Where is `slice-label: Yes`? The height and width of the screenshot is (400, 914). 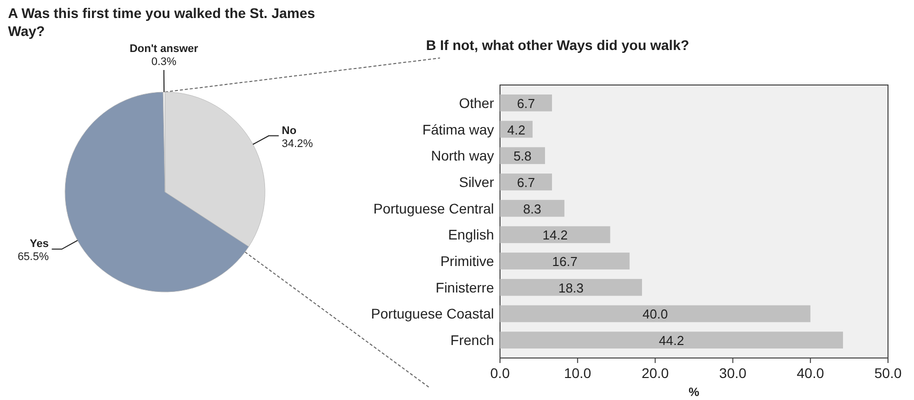
slice-label: Yes is located at coordinates (39, 244).